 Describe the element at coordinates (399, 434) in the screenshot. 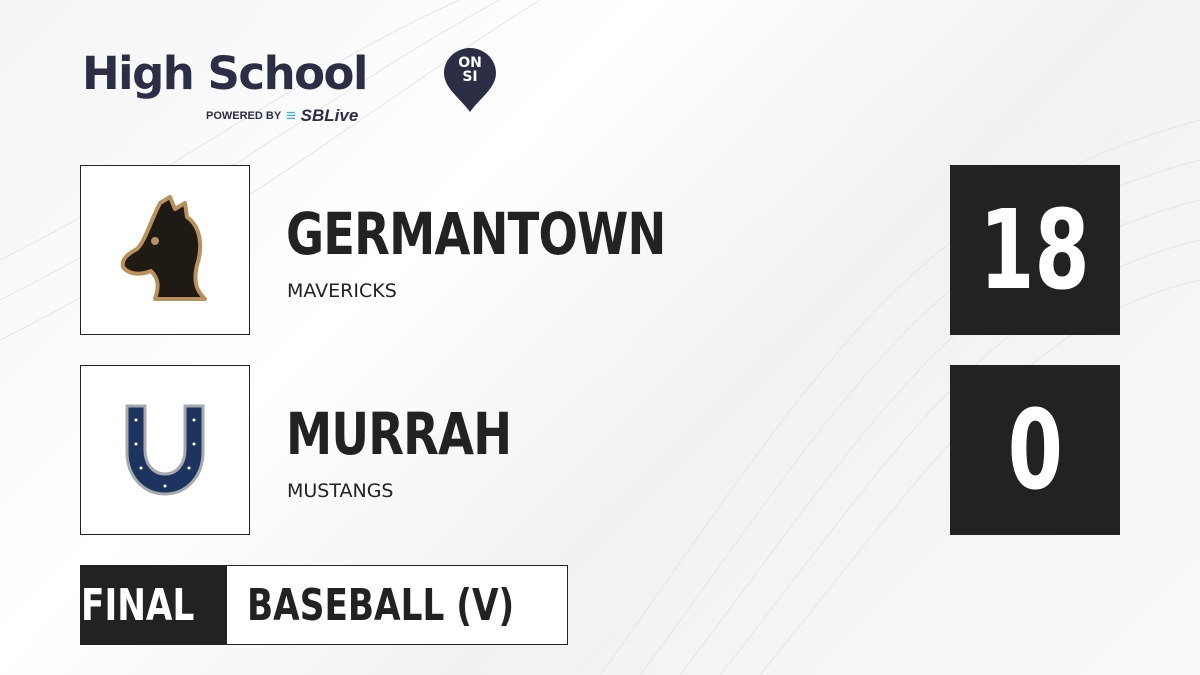

I see `team-name: MURRAH` at that location.